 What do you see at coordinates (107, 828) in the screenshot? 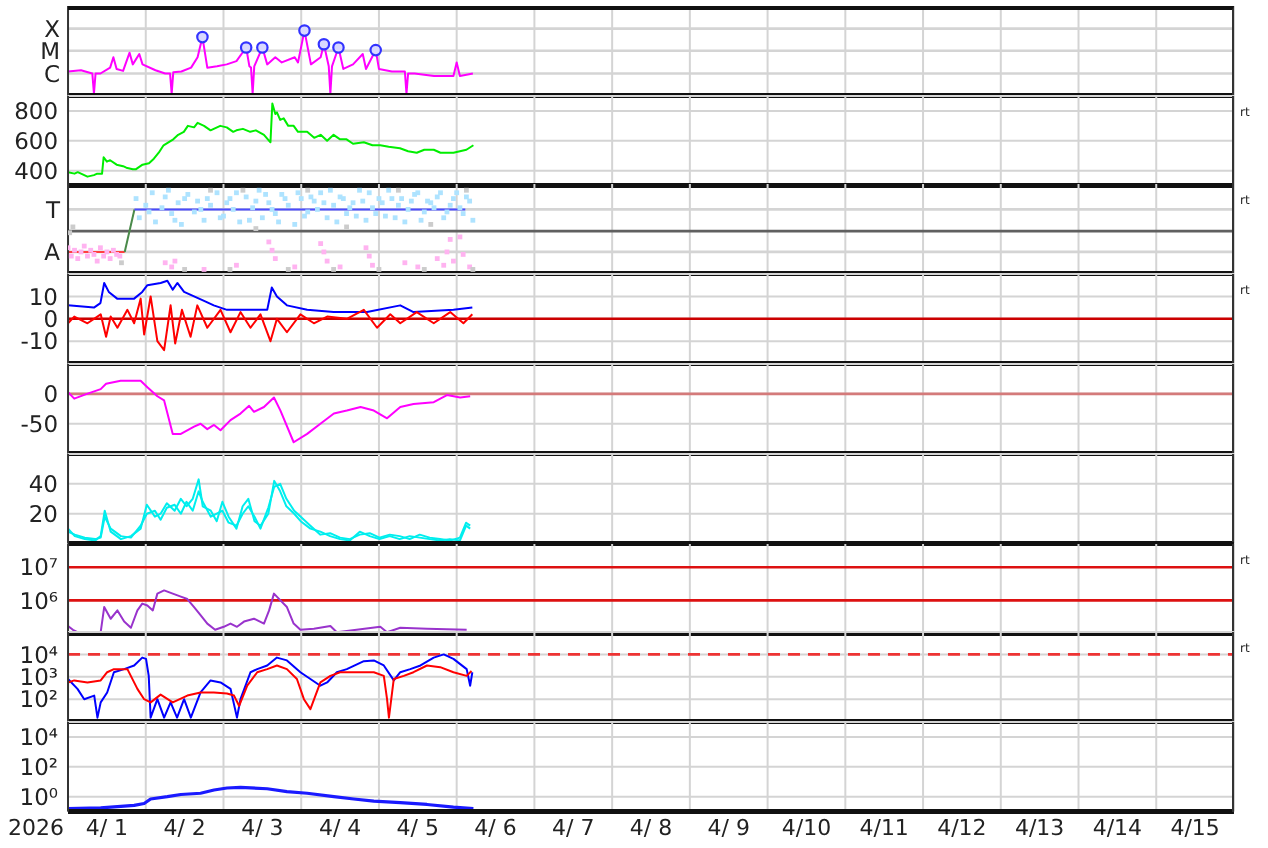
I see `x-tick-label: 4/ 1` at bounding box center [107, 828].